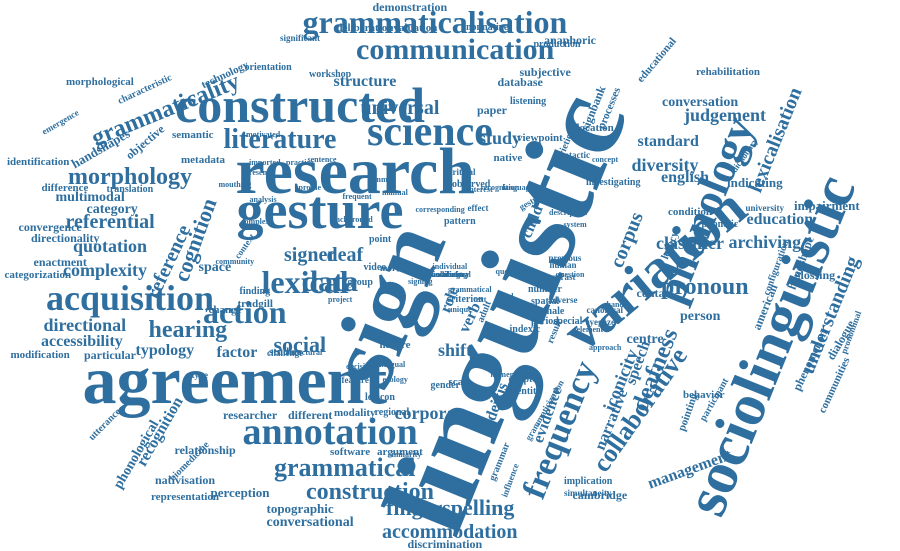 Image resolution: width=900 pixels, height=551 pixels. Describe the element at coordinates (130, 177) in the screenshot. I see `cloud-word: morphology` at that location.